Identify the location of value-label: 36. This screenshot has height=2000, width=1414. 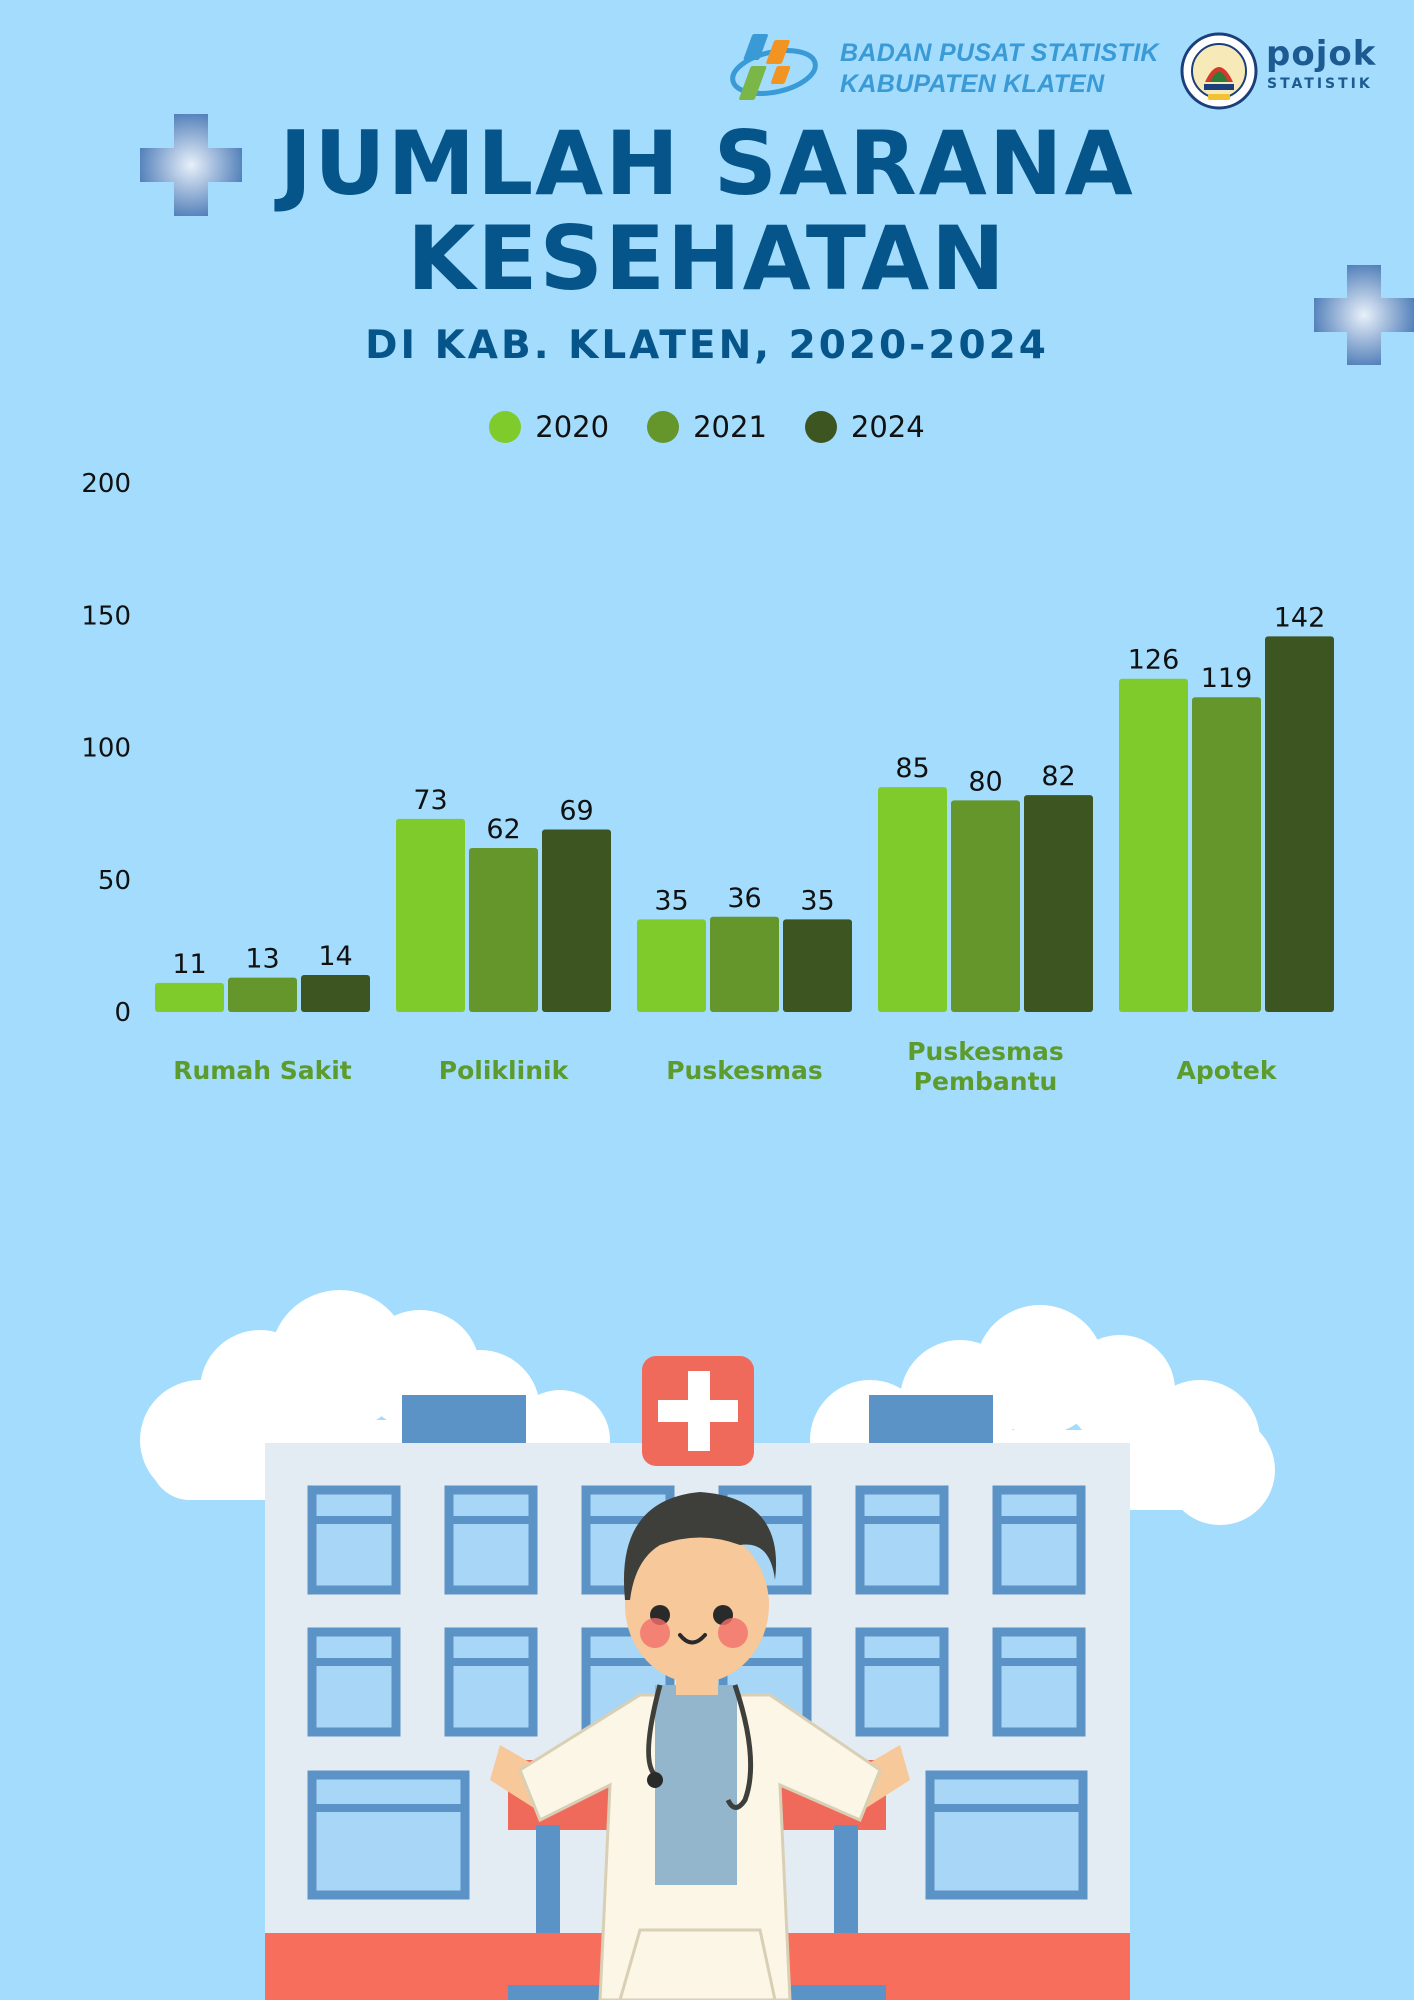
(744, 898).